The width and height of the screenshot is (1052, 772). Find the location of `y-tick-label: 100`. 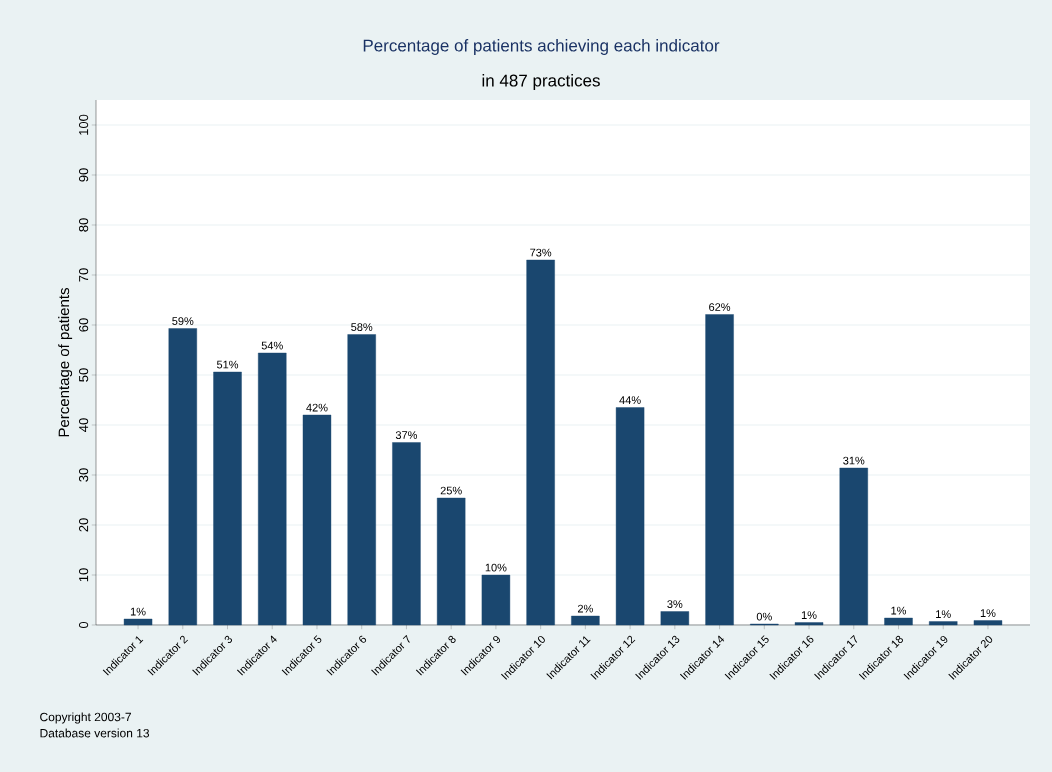

y-tick-label: 100 is located at coordinates (83, 124).